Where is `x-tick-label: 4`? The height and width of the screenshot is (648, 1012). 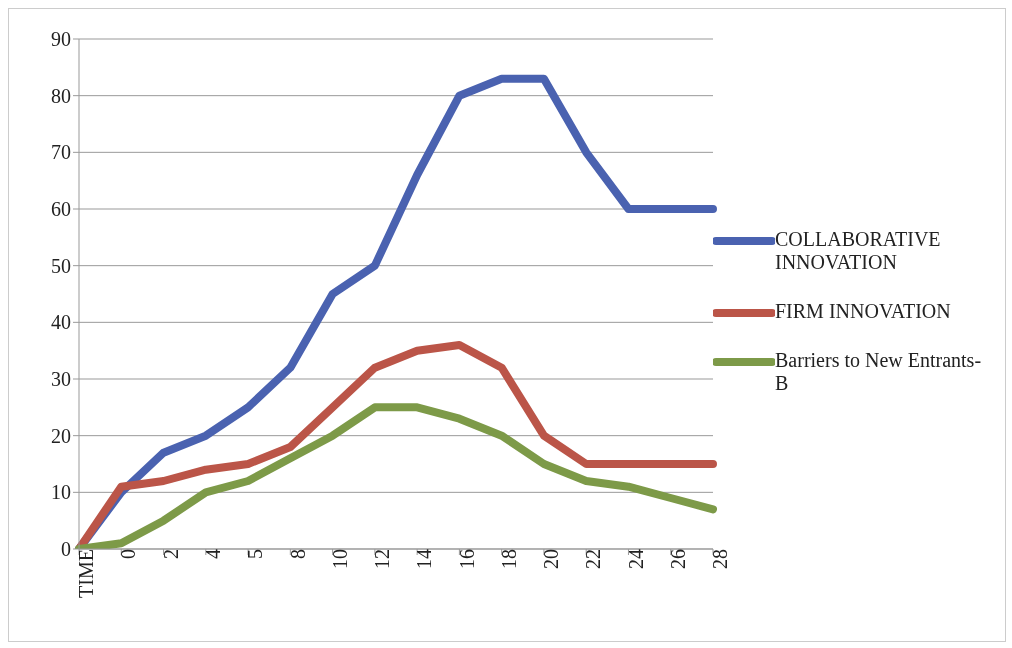 x-tick-label: 4 is located at coordinates (213, 554).